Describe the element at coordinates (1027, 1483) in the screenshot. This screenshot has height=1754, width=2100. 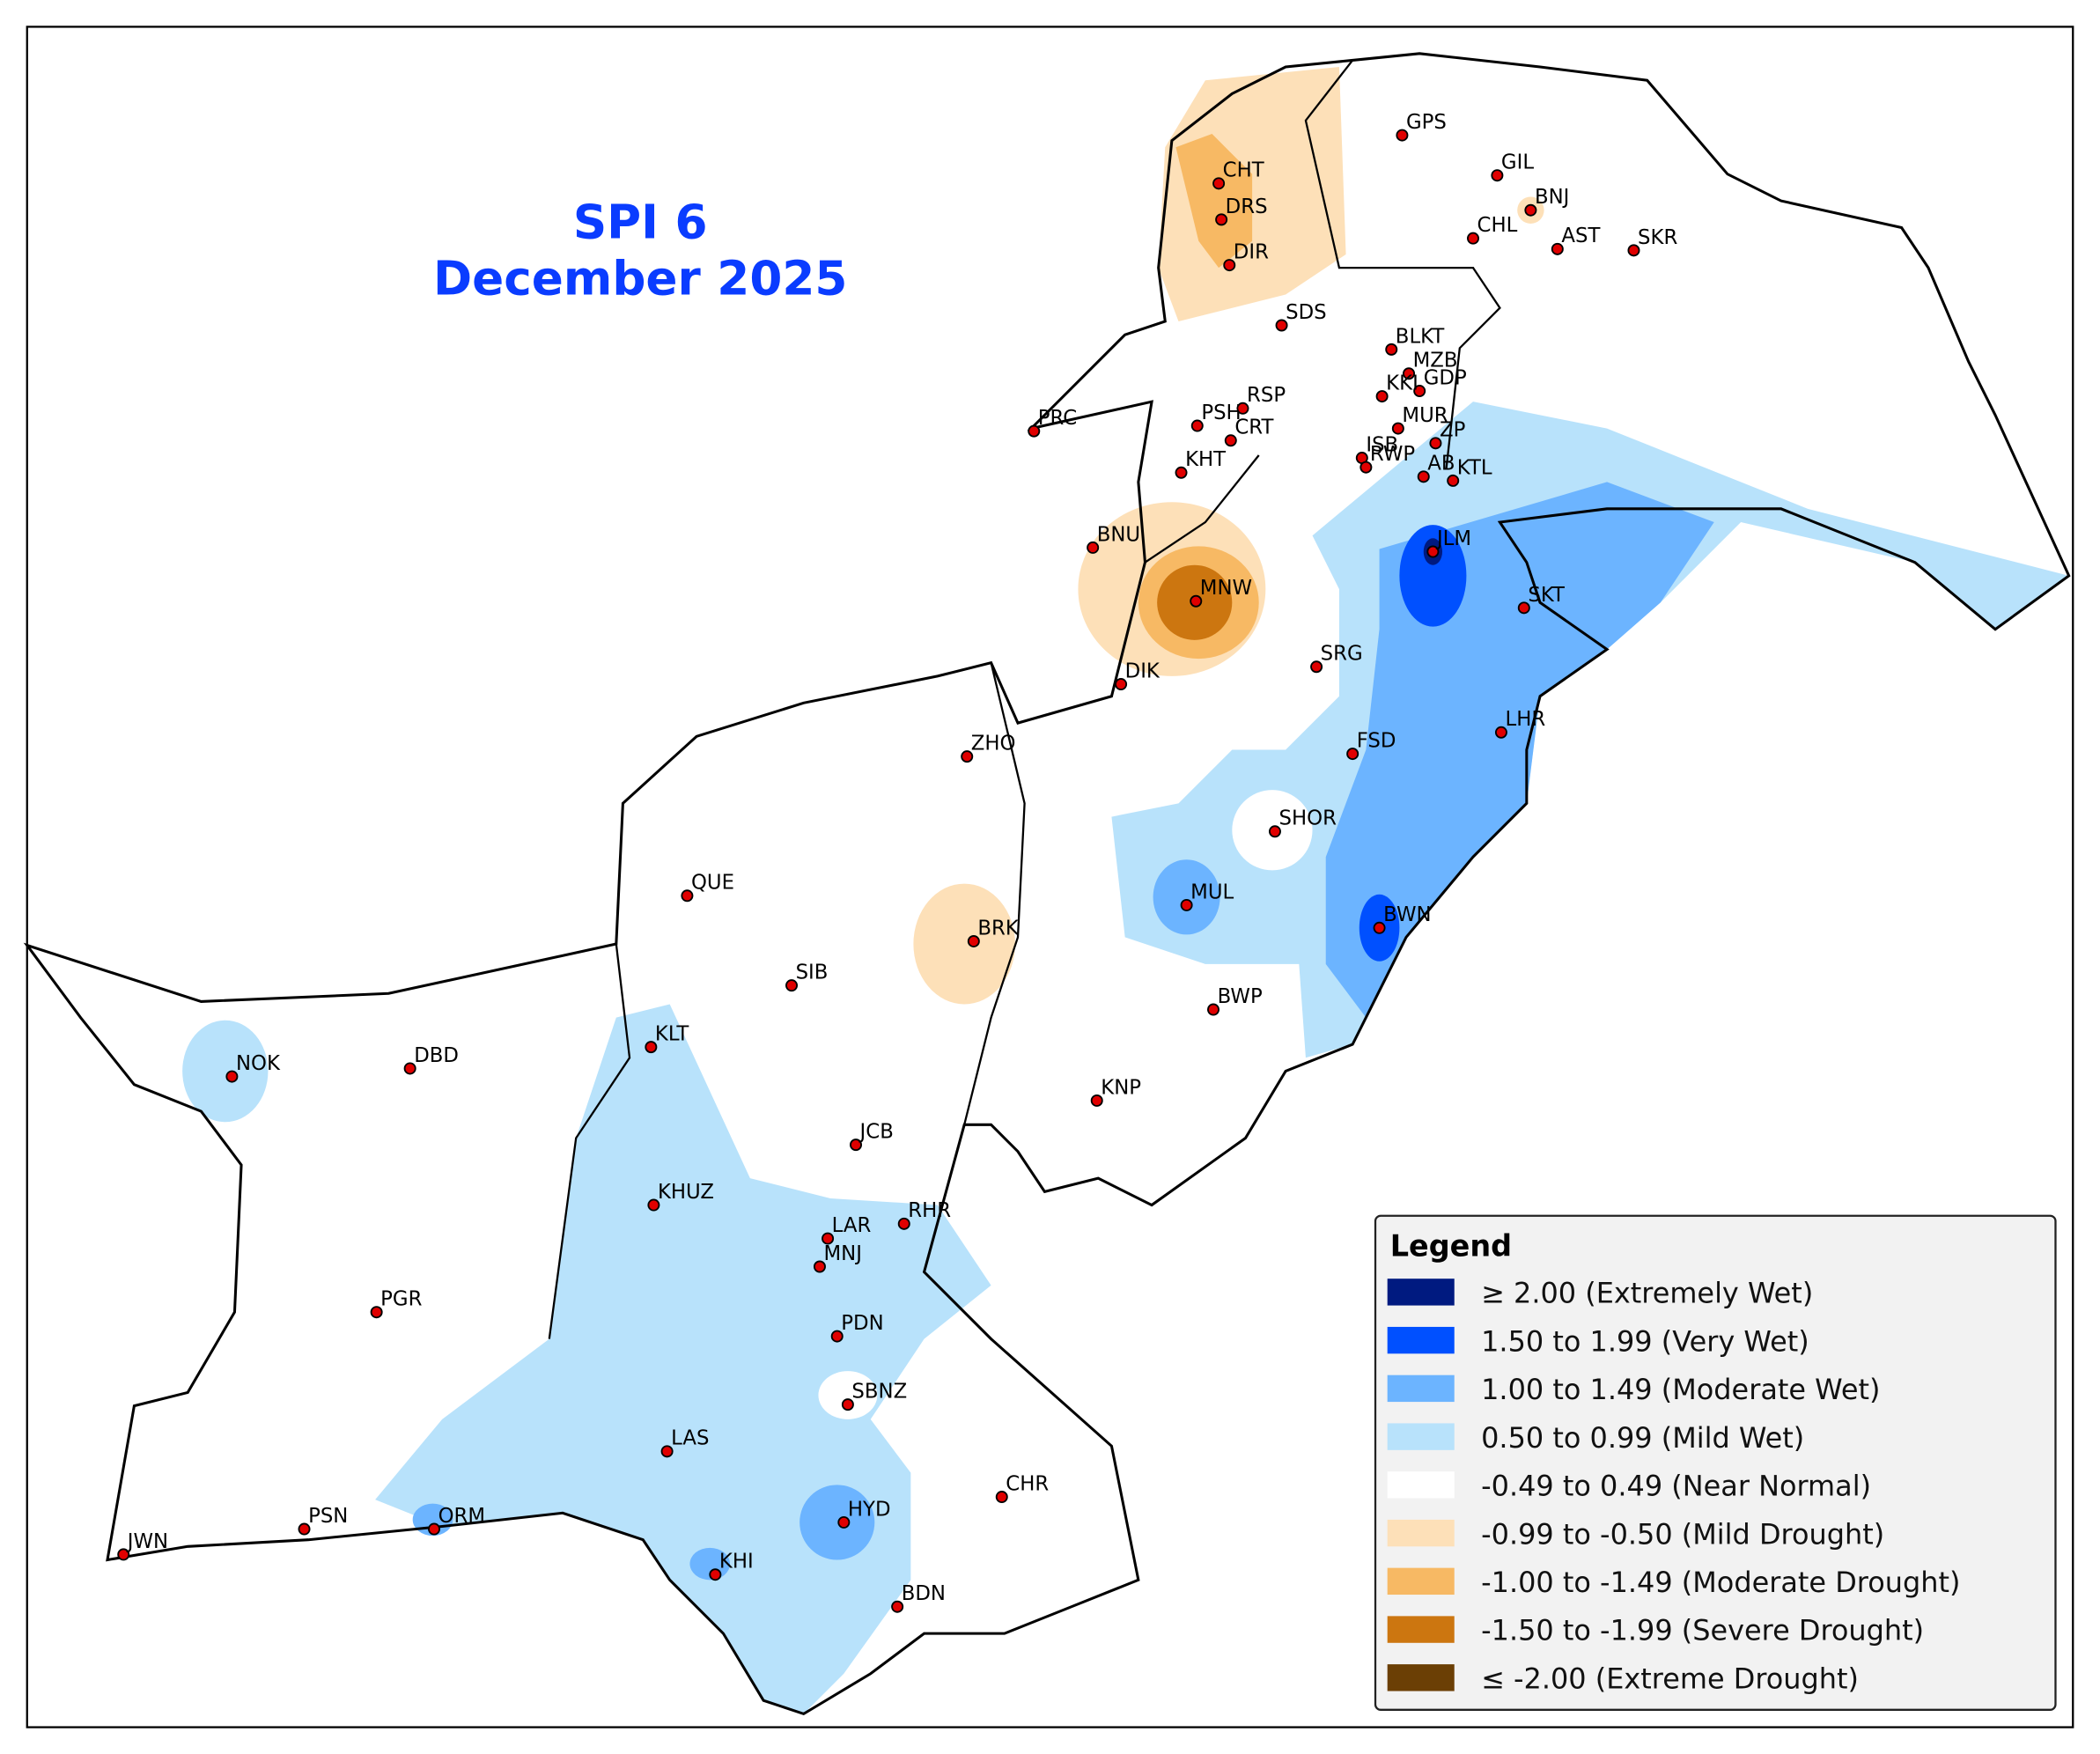
I see `station-label: CHR` at that location.